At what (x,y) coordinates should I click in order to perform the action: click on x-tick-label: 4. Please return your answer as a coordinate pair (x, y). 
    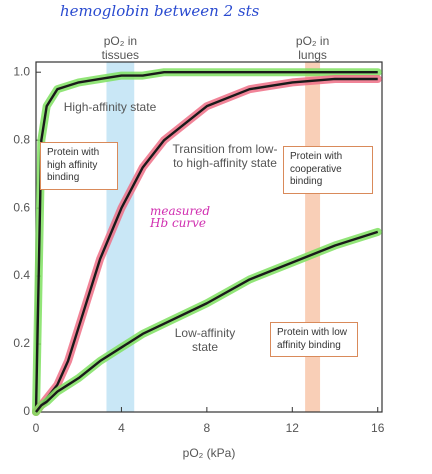
    Looking at the image, I should click on (121, 428).